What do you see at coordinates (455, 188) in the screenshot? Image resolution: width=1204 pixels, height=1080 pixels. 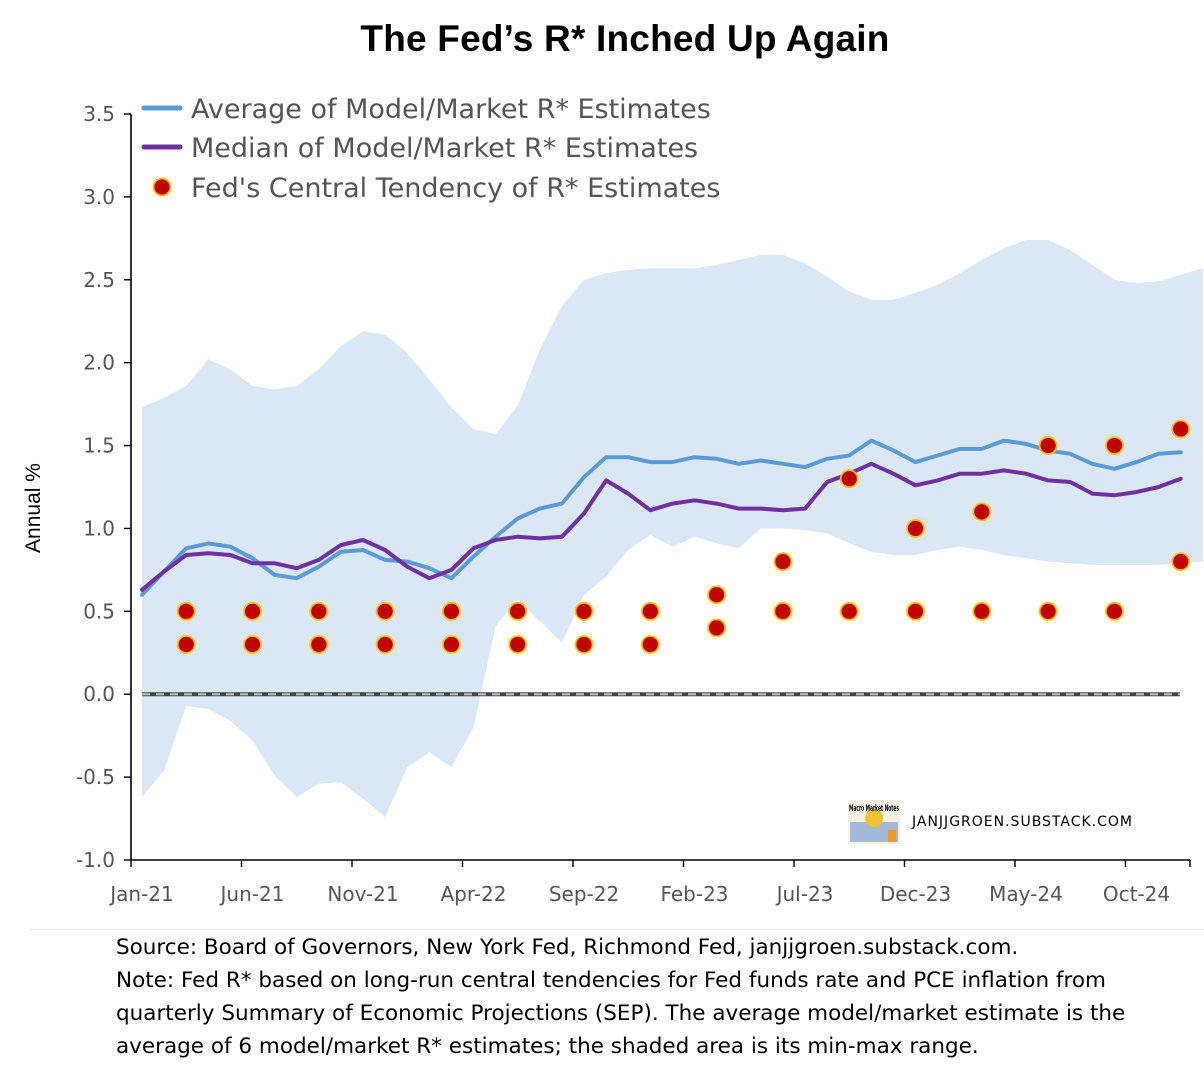 I see `legend-label: Fed's Central Tendency of R* Estimates` at bounding box center [455, 188].